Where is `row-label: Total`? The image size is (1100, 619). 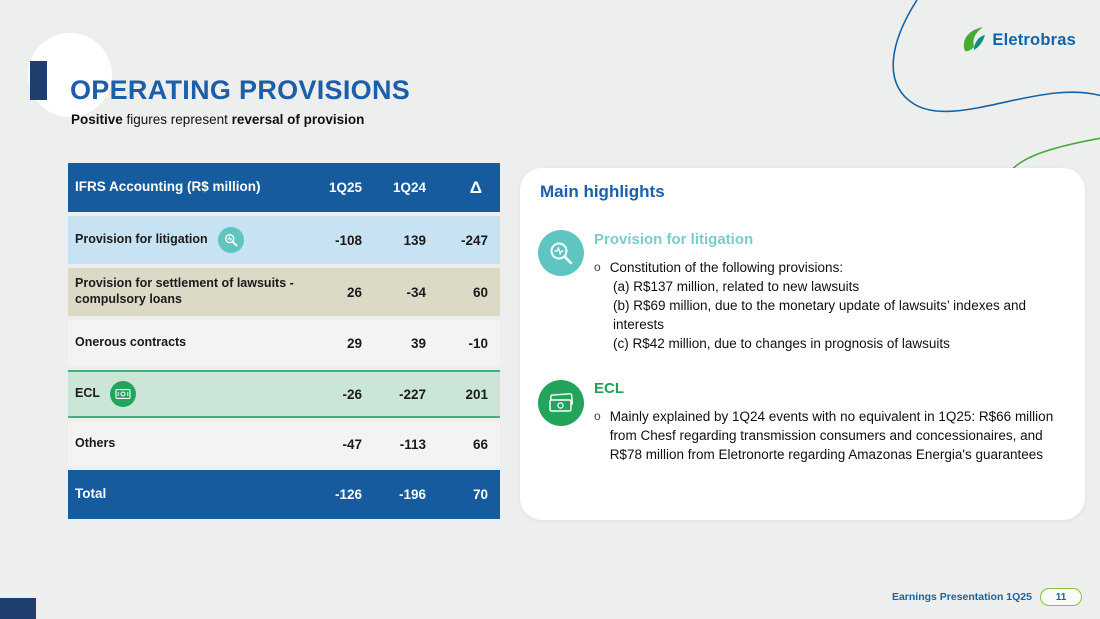 row-label: Total is located at coordinates (91, 494).